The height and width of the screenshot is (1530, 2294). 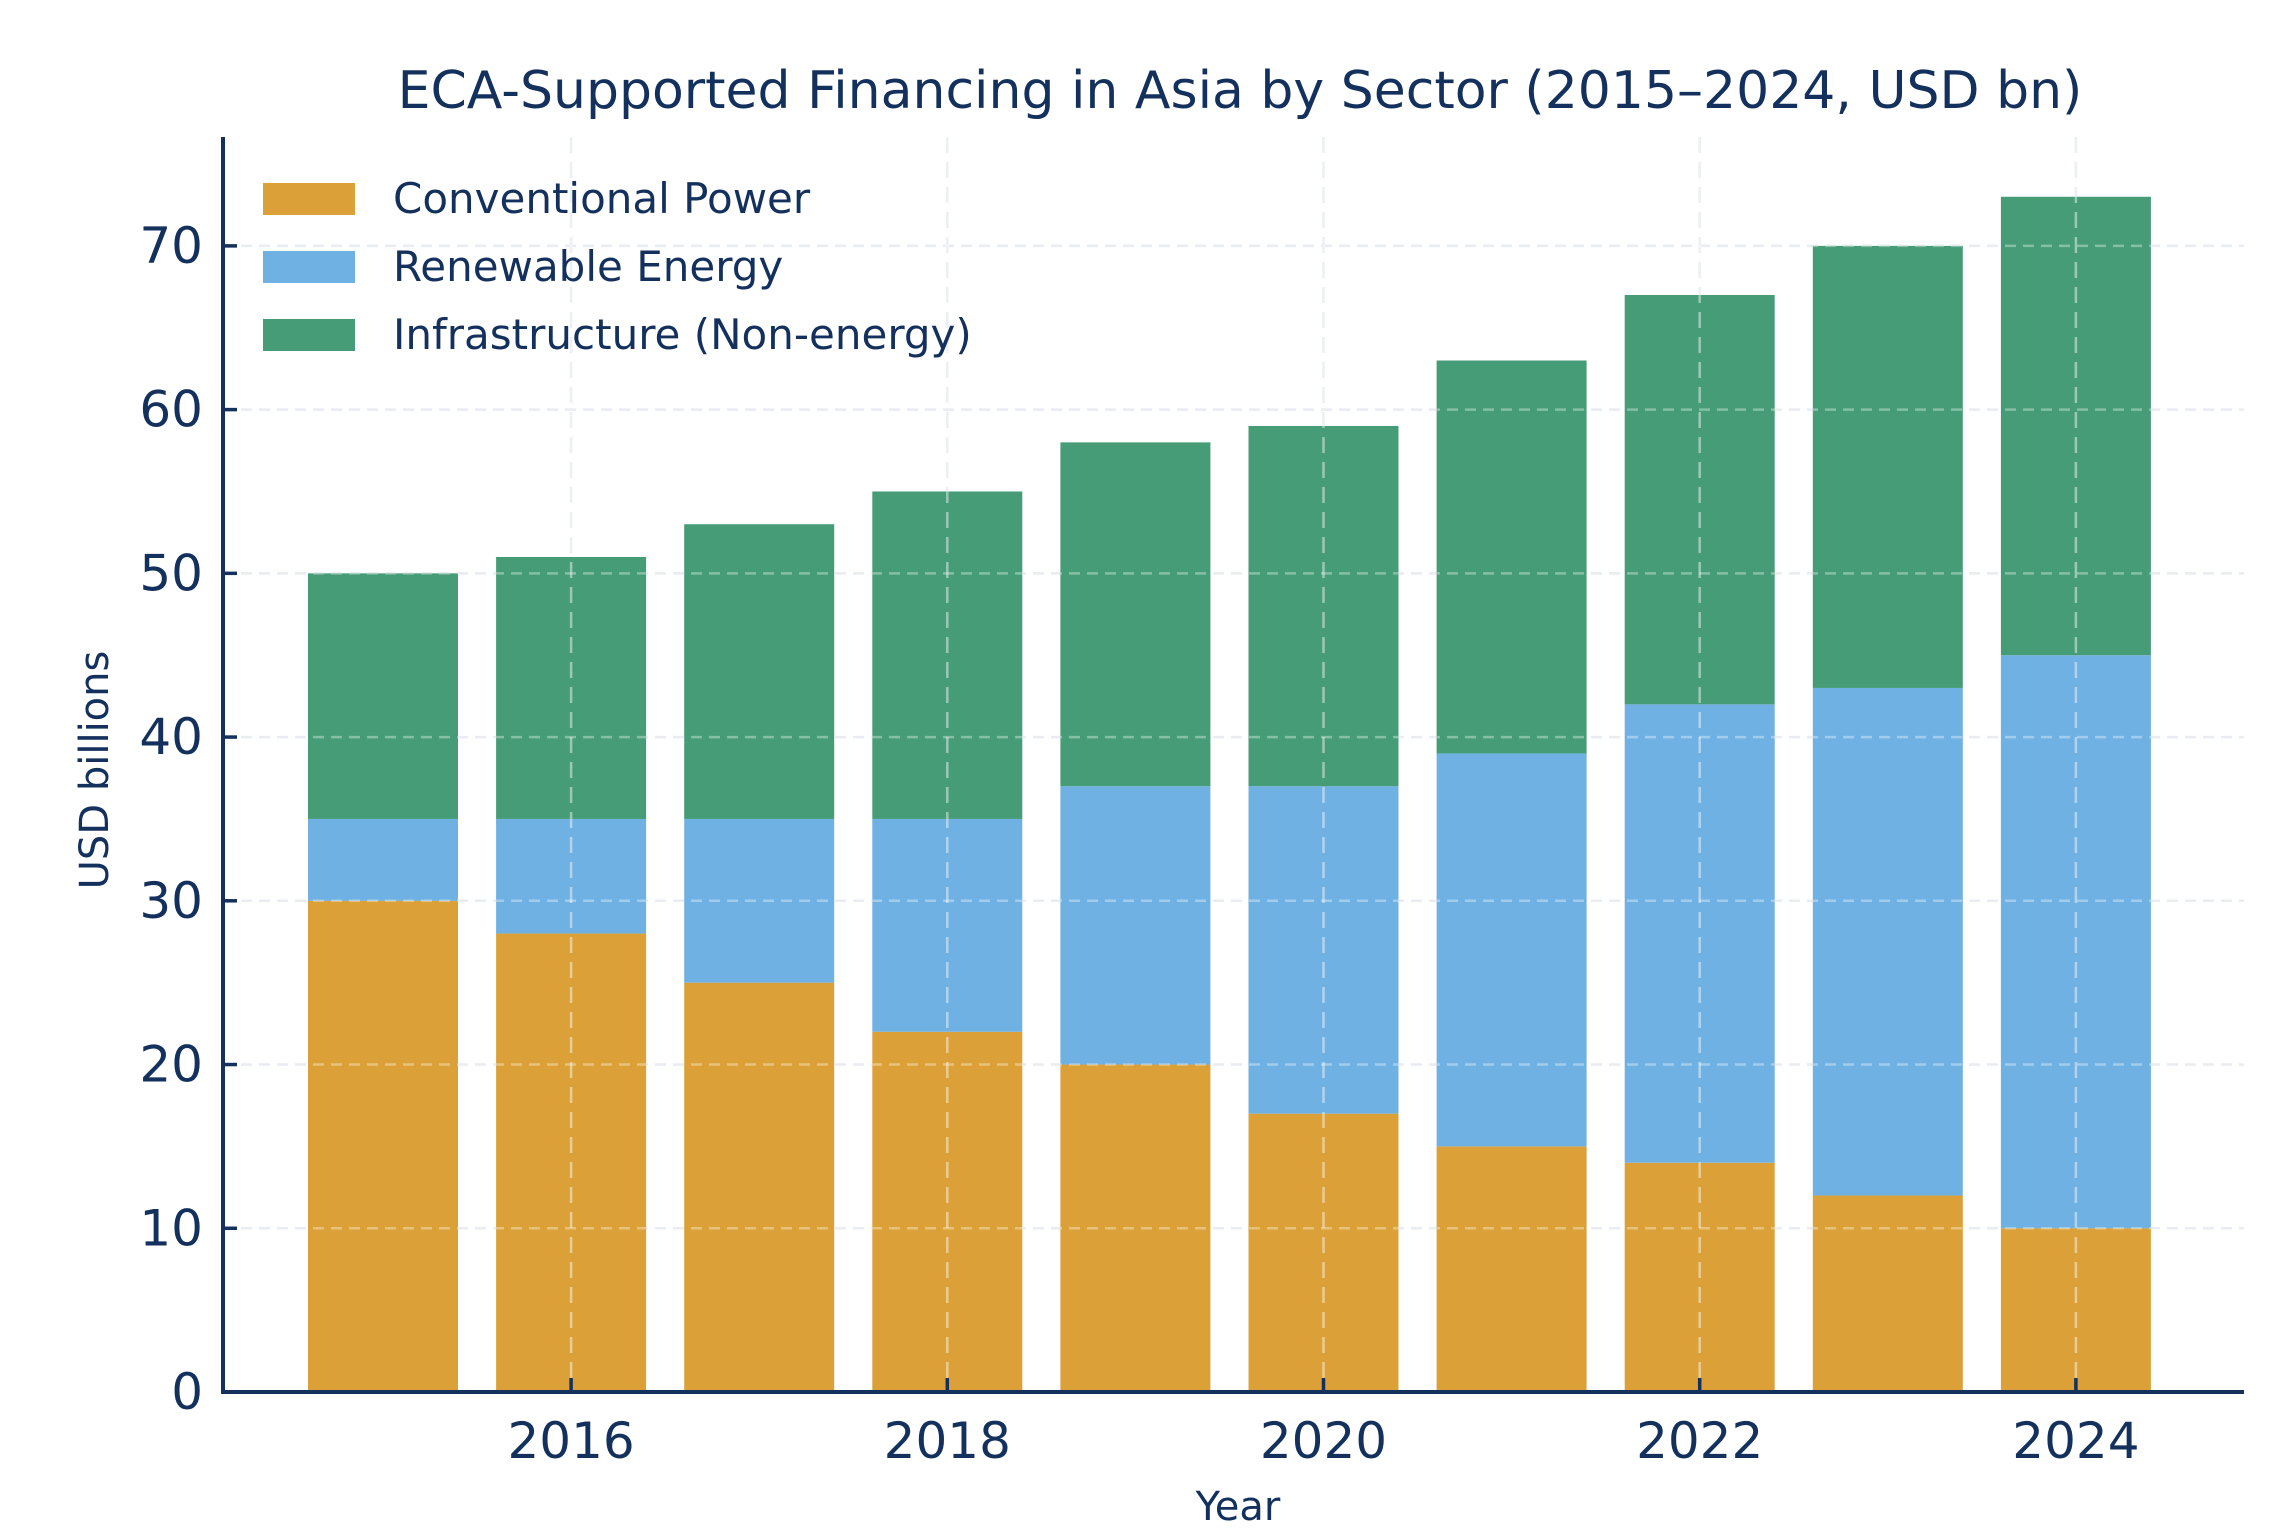 What do you see at coordinates (588, 266) in the screenshot?
I see `legend-label: Renewable Energy` at bounding box center [588, 266].